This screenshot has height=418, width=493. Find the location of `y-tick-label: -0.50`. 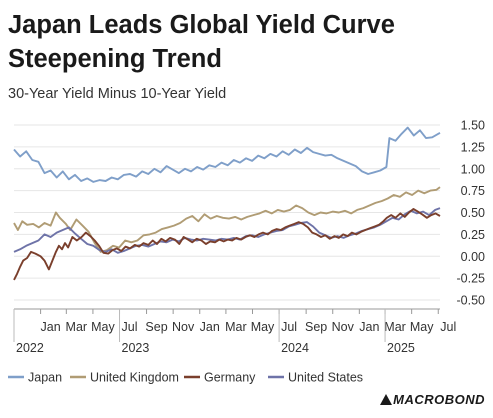

y-tick-label: -0.50 is located at coordinates (471, 301).